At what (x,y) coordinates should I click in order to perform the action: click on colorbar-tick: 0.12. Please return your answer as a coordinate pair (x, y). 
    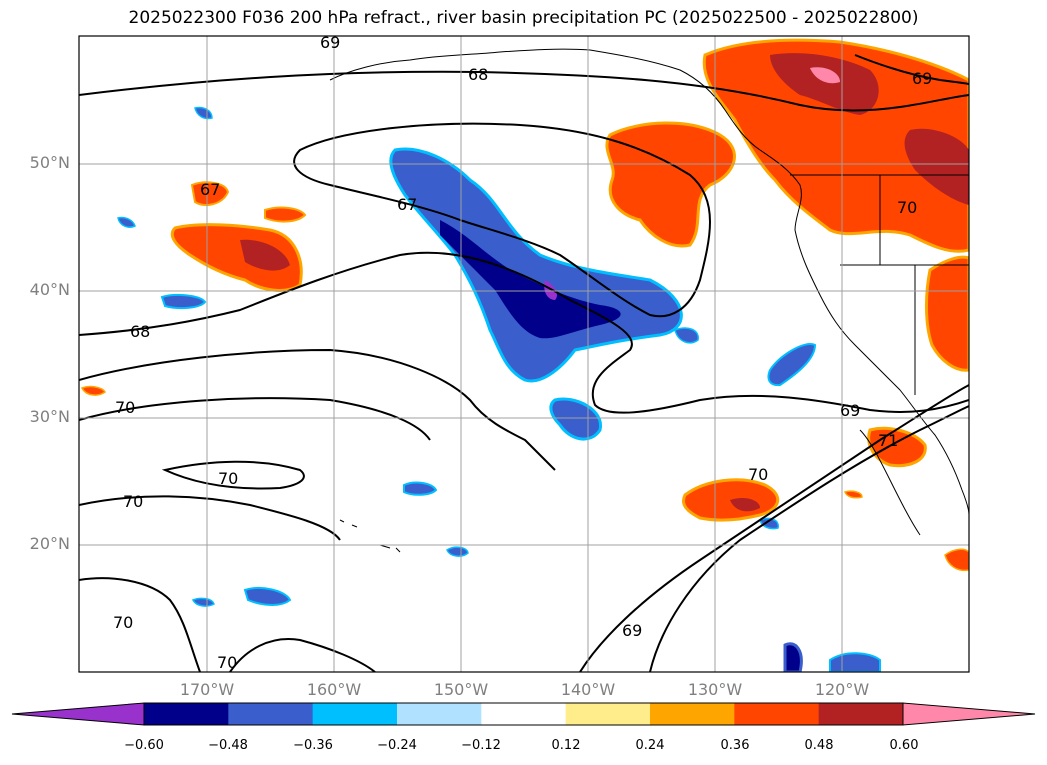
    Looking at the image, I should click on (566, 745).